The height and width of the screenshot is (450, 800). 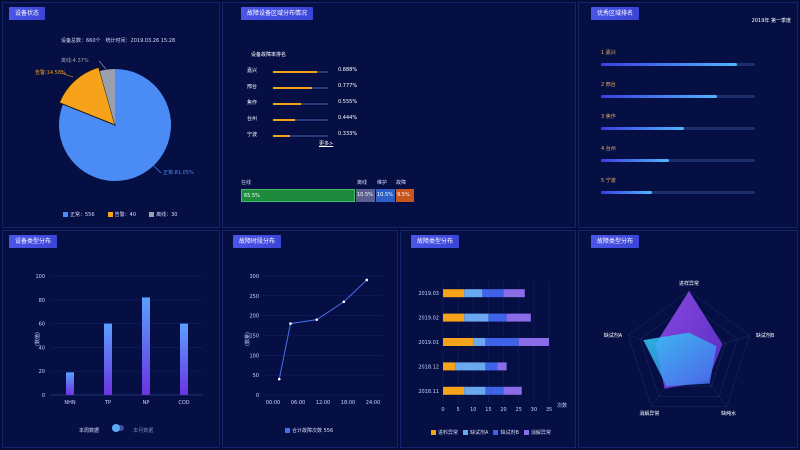 What do you see at coordinates (323, 329) in the screenshot?
I see `fault-count-line` at bounding box center [323, 329].